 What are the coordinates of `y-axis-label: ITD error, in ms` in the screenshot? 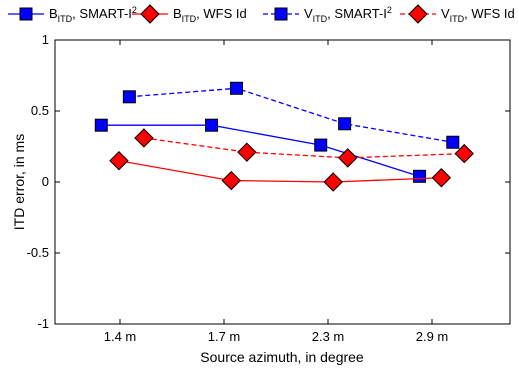 It's located at (19, 182).